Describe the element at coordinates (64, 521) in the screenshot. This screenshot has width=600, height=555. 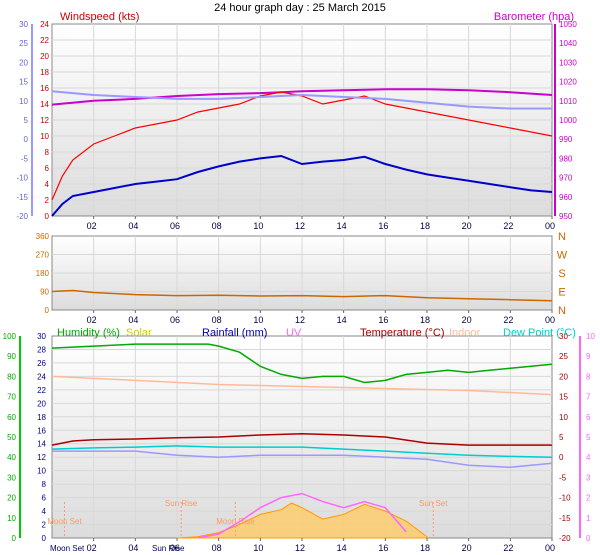
I see `event-label: Moon Set` at that location.